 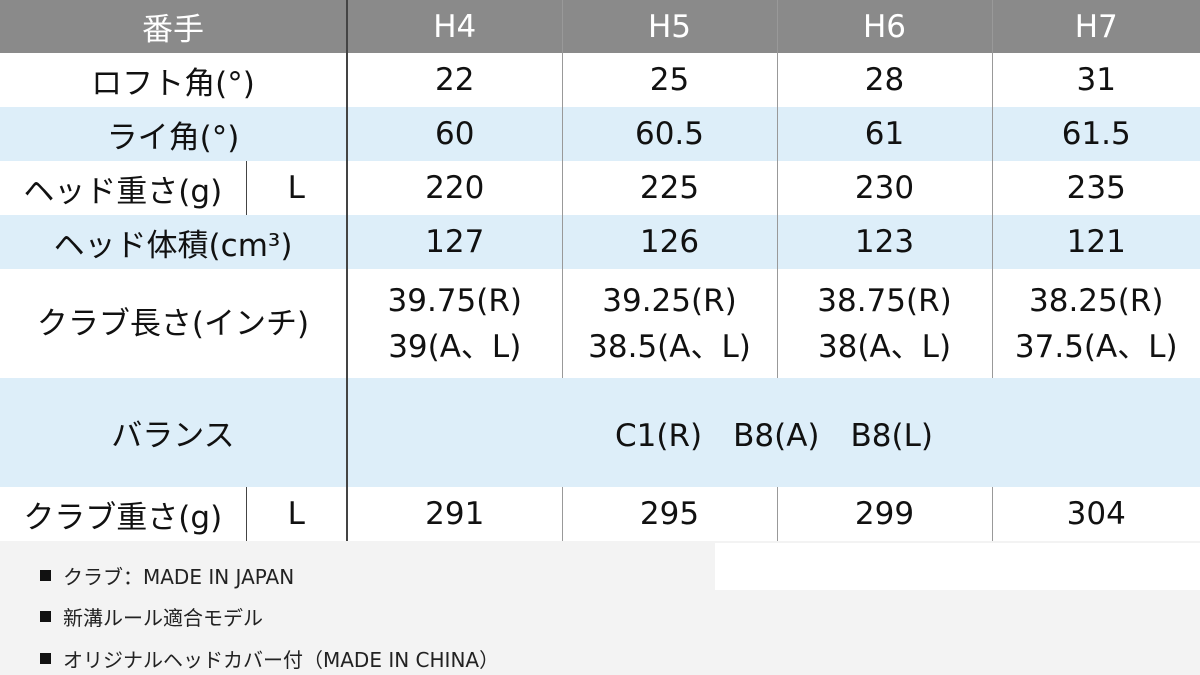 I want to click on cell: 230, so click(x=884, y=188).